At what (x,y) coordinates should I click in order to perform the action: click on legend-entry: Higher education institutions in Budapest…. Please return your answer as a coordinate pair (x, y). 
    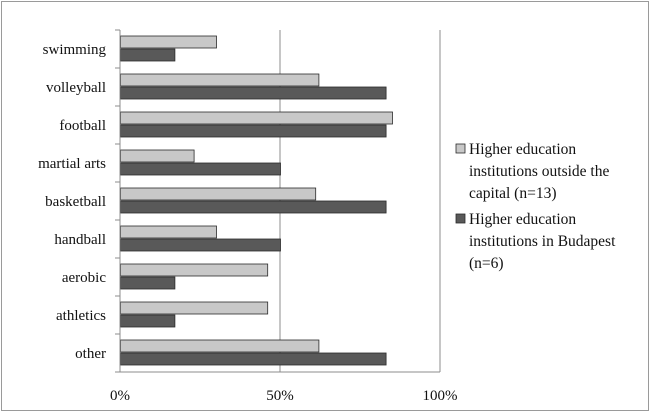
    Looking at the image, I should click on (535, 241).